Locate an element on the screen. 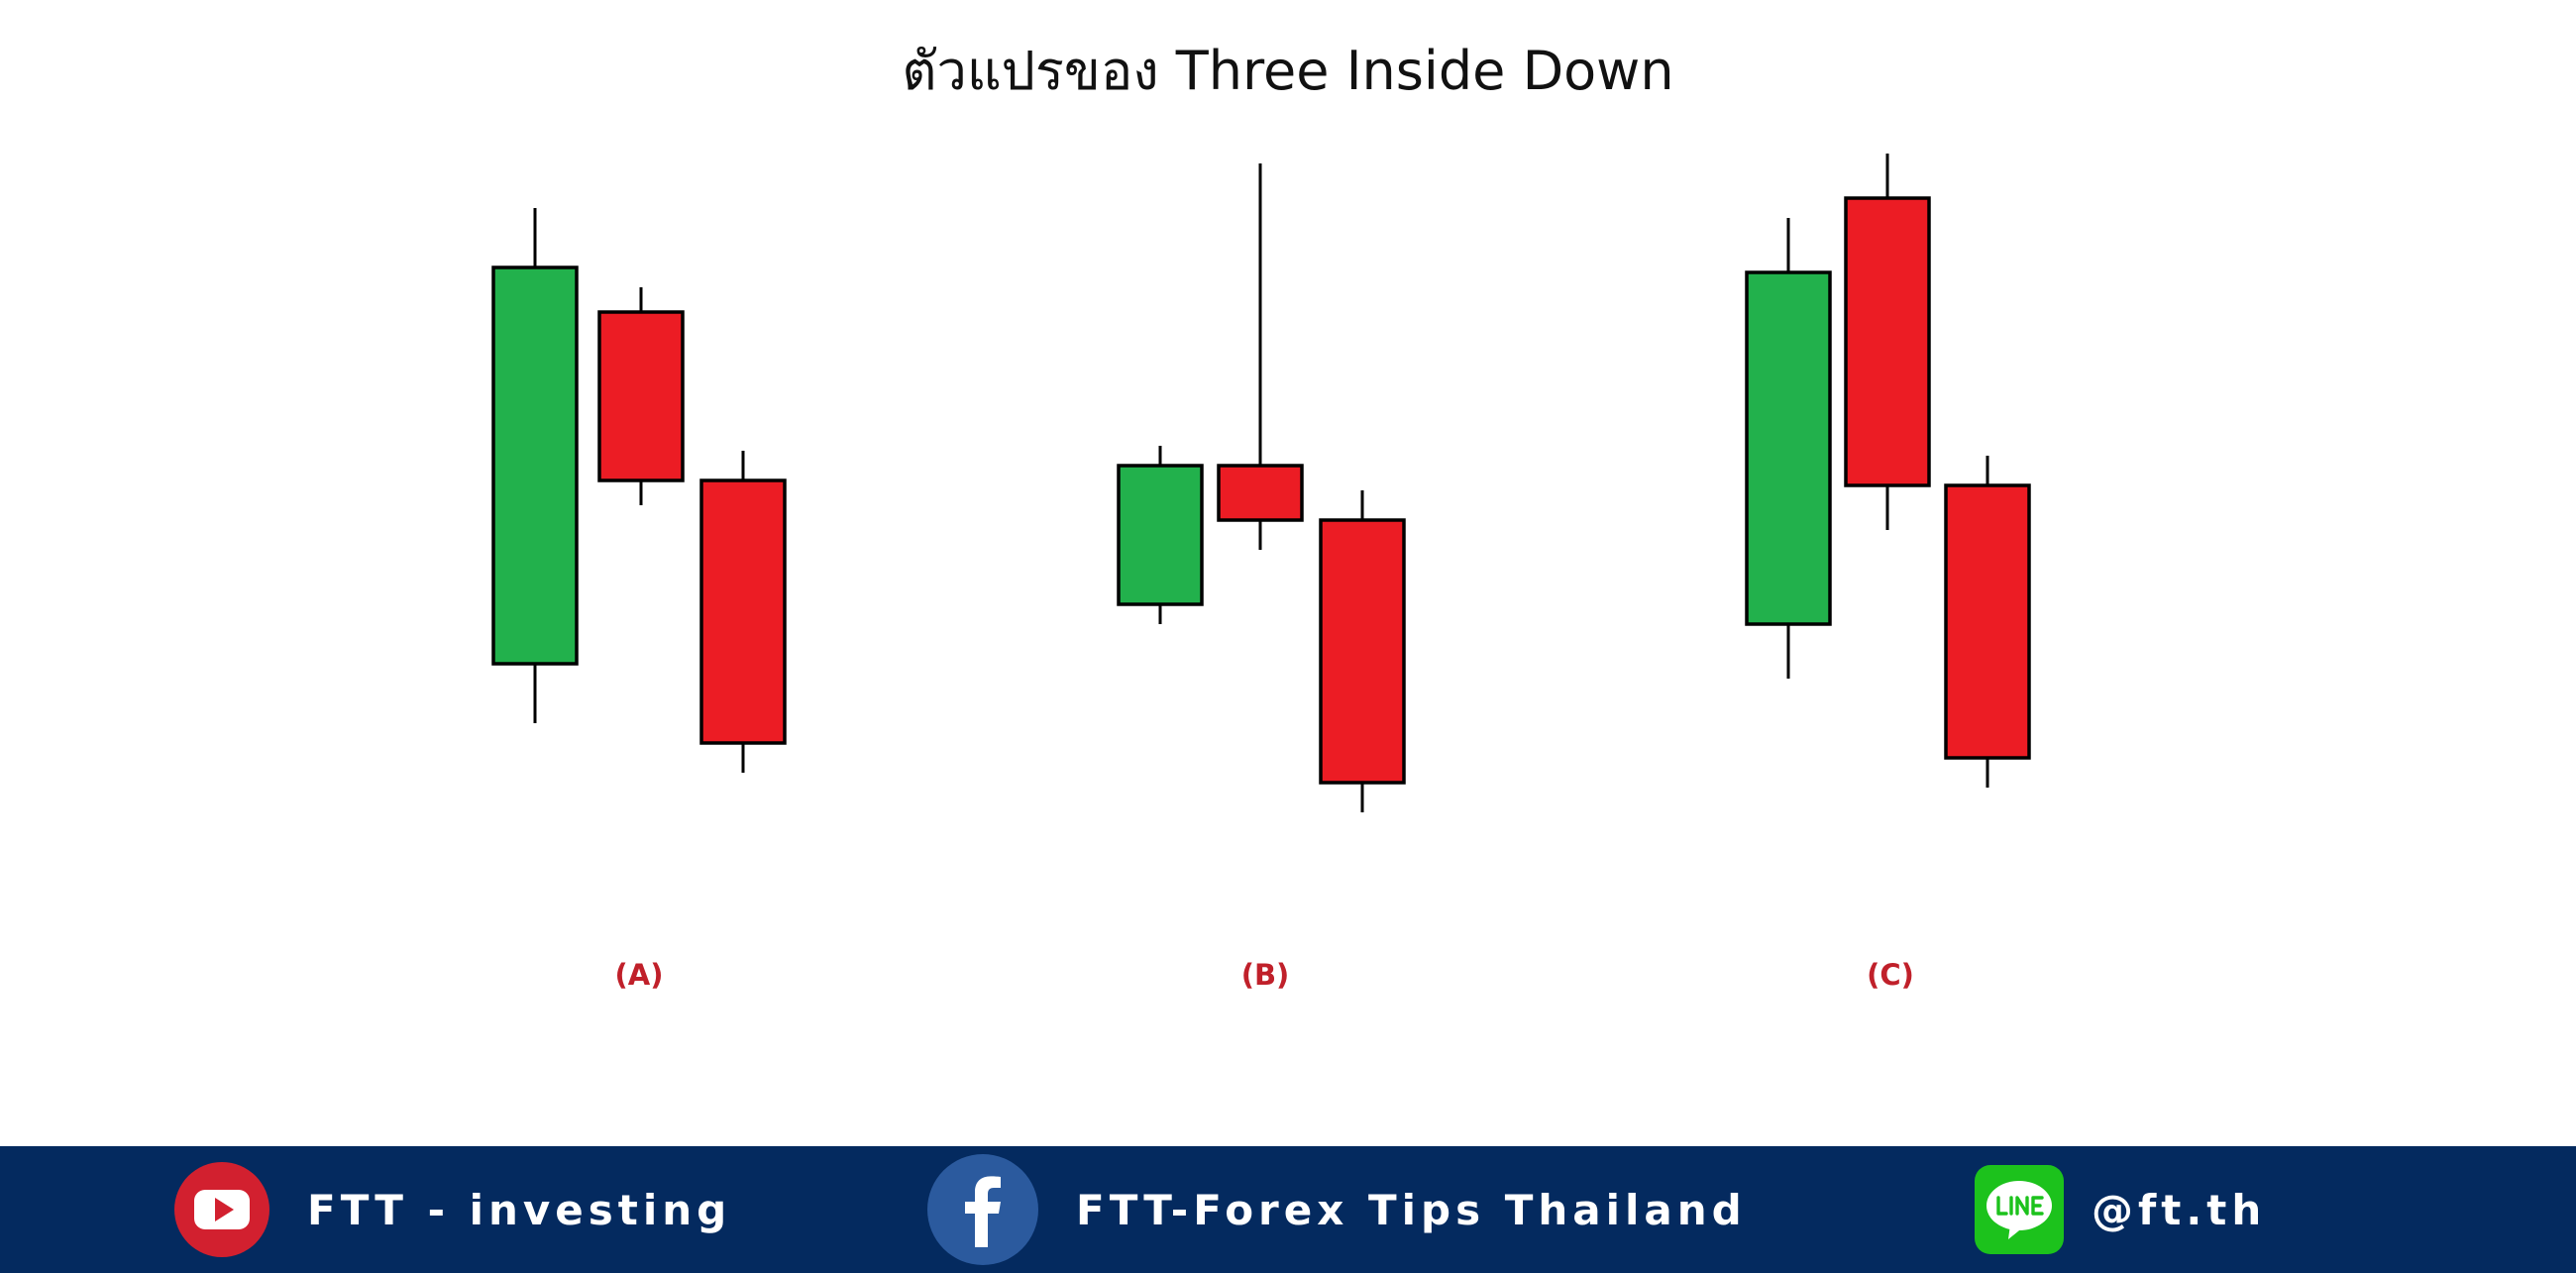 This screenshot has width=2576, height=1273. candle-group-b: (B) is located at coordinates (1261, 578).